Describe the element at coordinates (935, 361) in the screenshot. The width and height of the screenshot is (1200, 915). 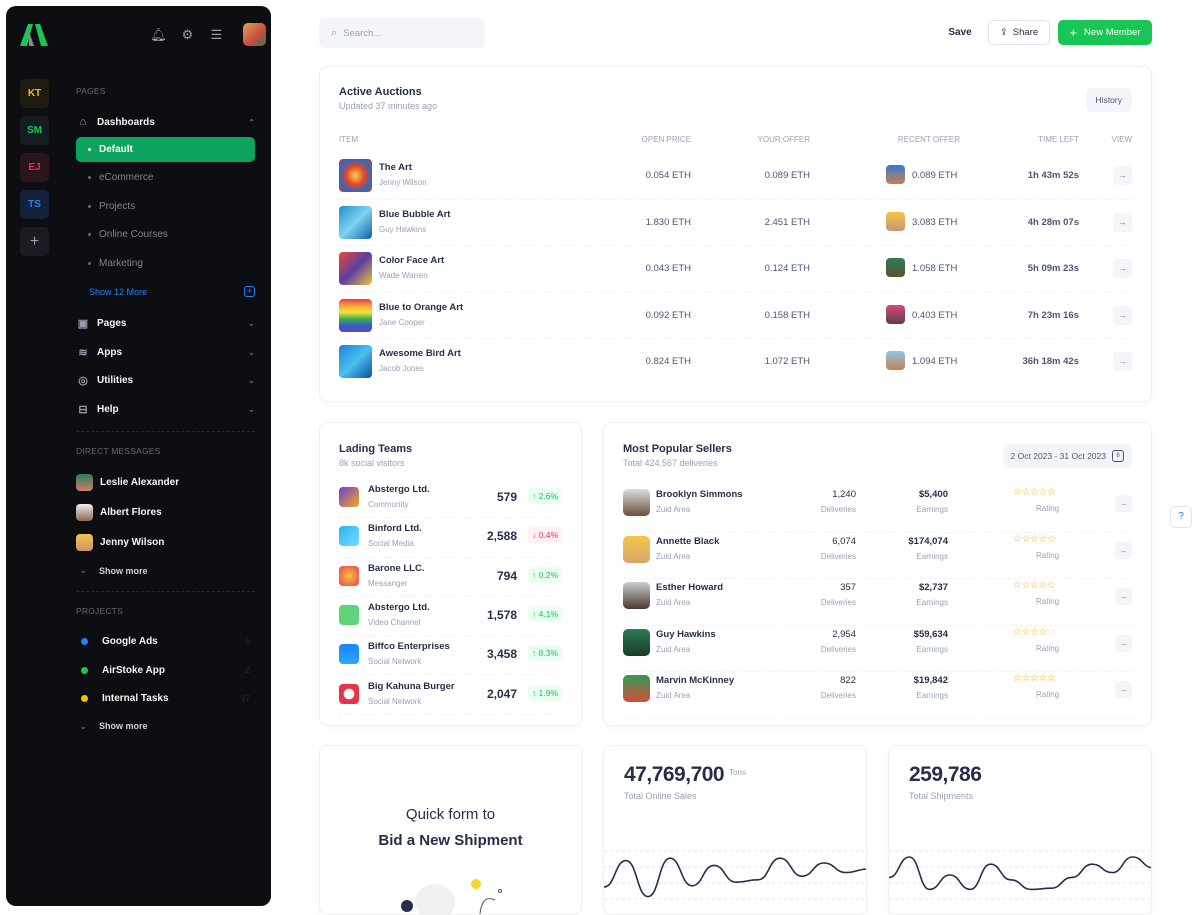
I see `recent-offer: 1.094 ETH` at that location.